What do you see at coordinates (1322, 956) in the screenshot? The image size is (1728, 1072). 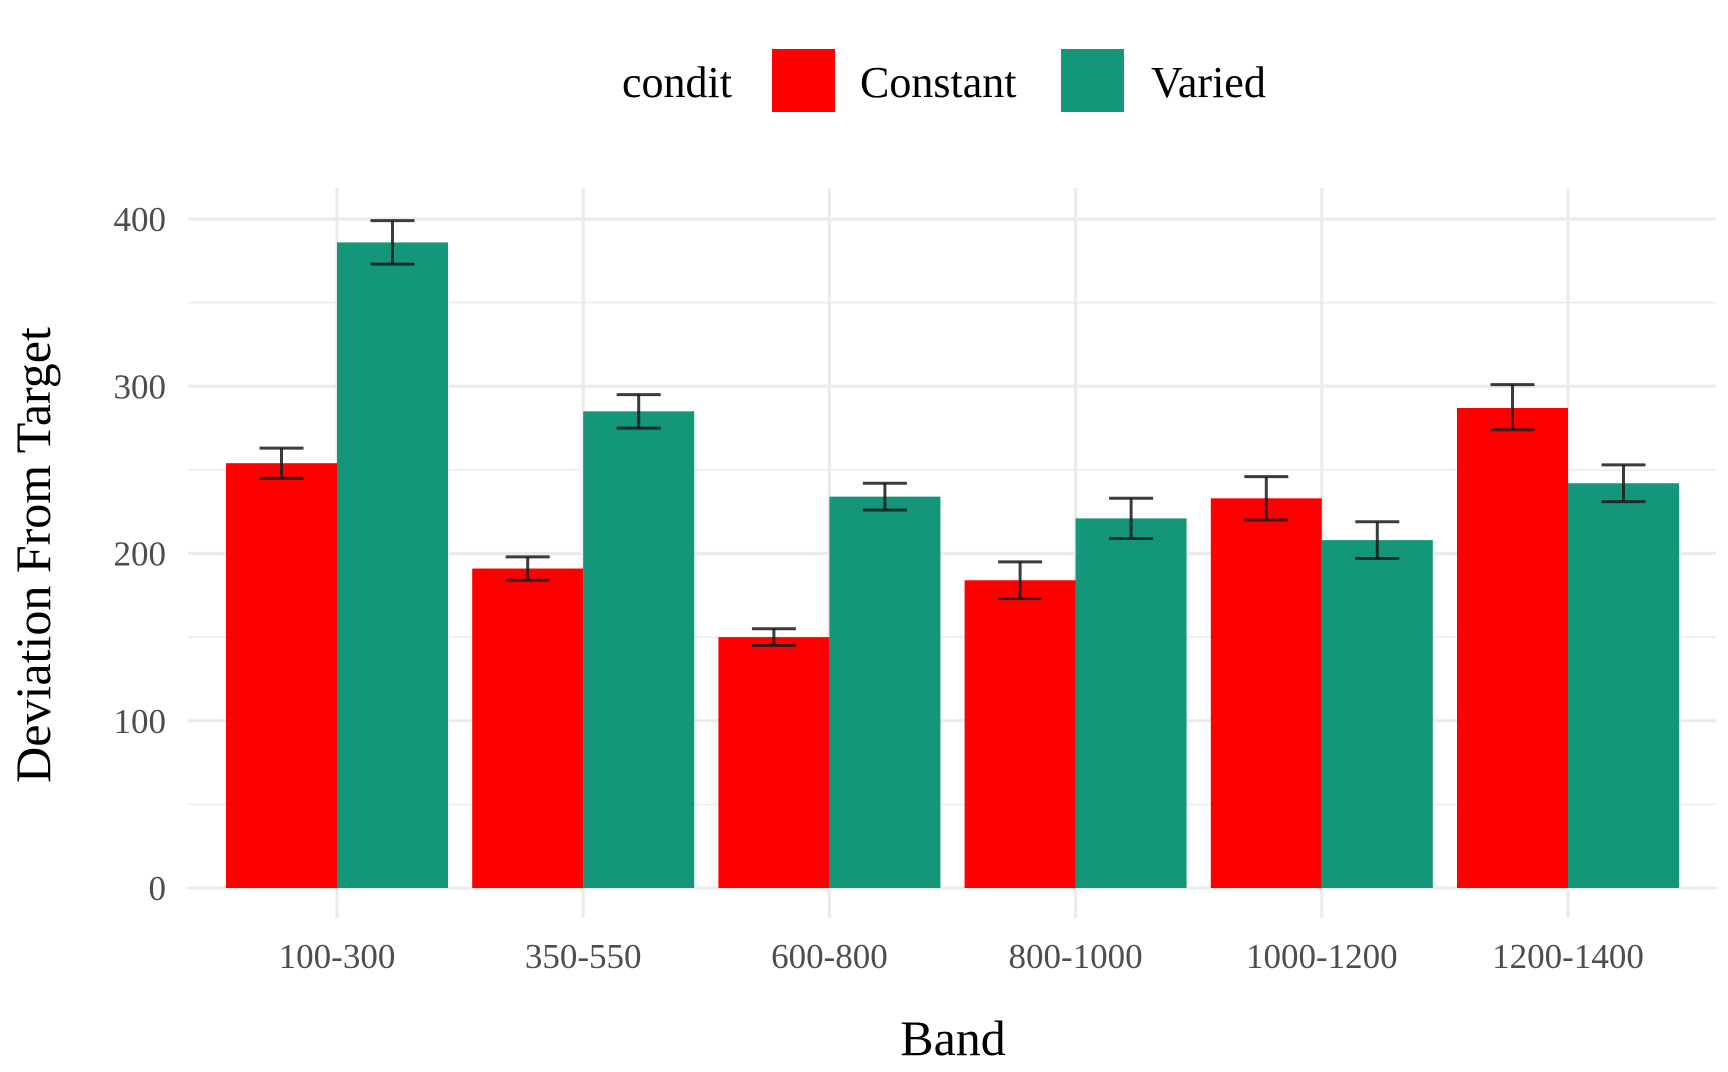 I see `x-tick-label: 1000-1200` at bounding box center [1322, 956].